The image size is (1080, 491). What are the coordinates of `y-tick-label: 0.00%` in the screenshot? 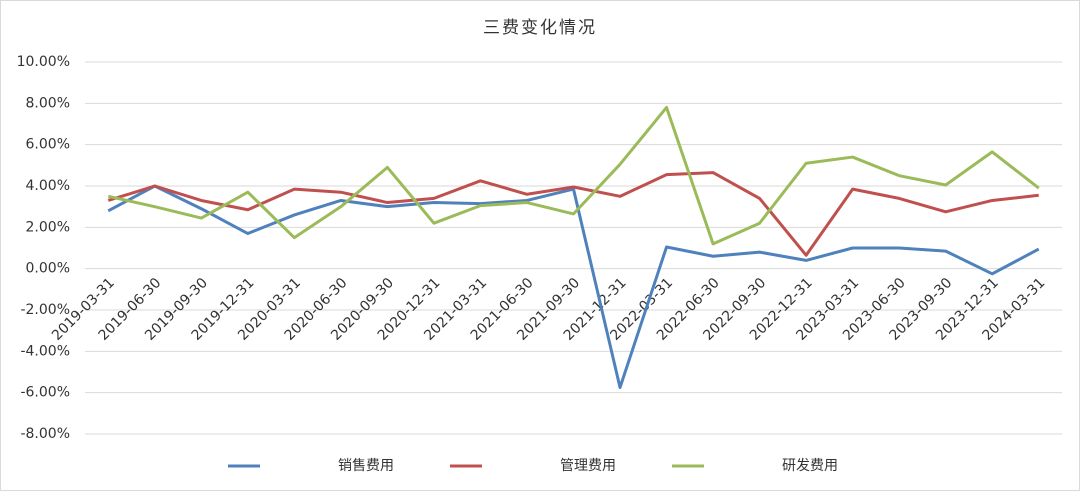 It's located at (48, 269).